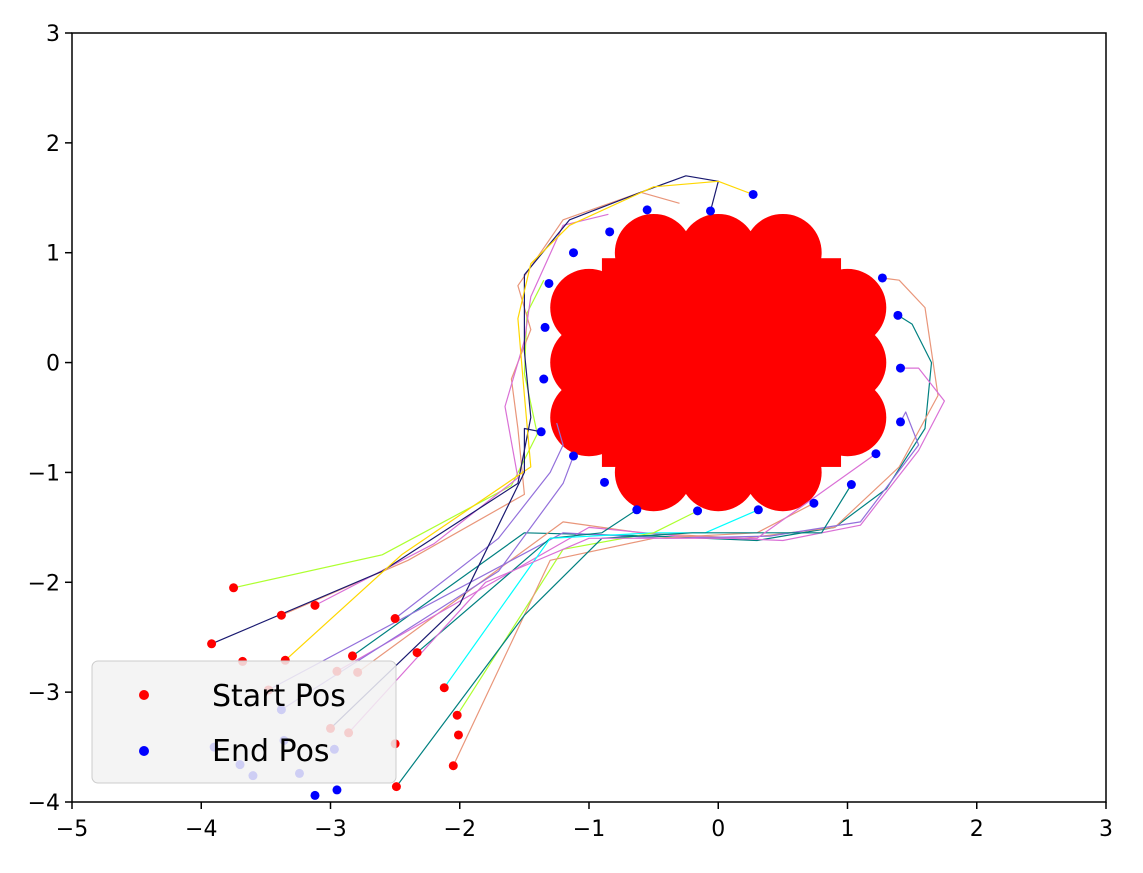 The height and width of the screenshot is (873, 1143). I want to click on y-tick-label-1: −3, so click(44, 693).